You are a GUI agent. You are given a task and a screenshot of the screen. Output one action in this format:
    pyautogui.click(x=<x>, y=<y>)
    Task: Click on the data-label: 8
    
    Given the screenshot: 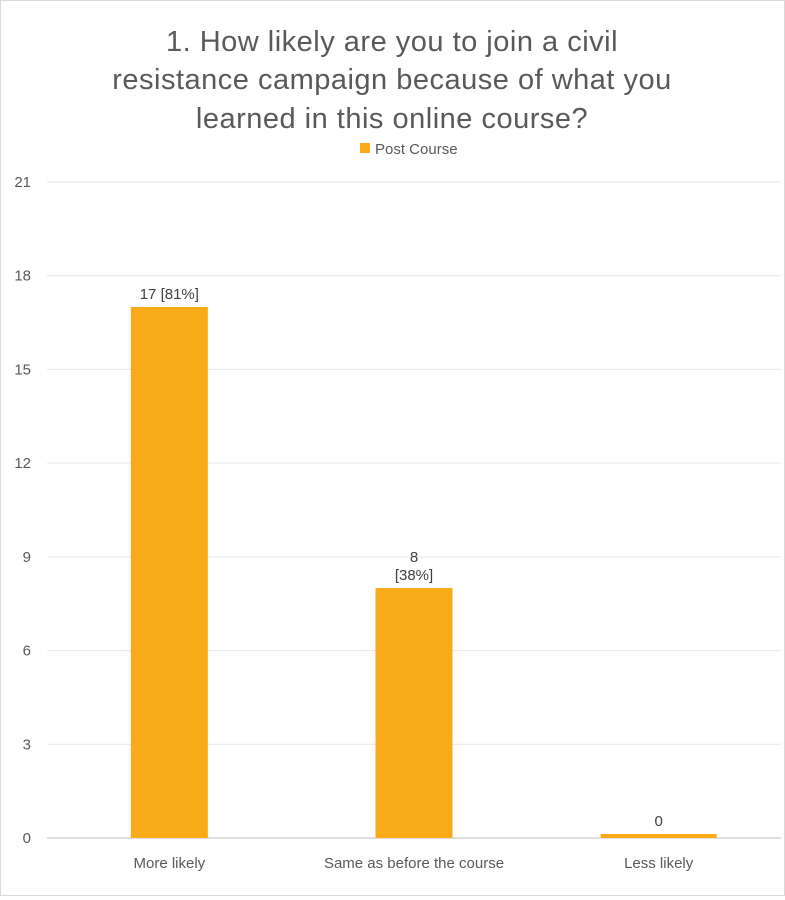 What is the action you would take?
    pyautogui.click(x=414, y=557)
    